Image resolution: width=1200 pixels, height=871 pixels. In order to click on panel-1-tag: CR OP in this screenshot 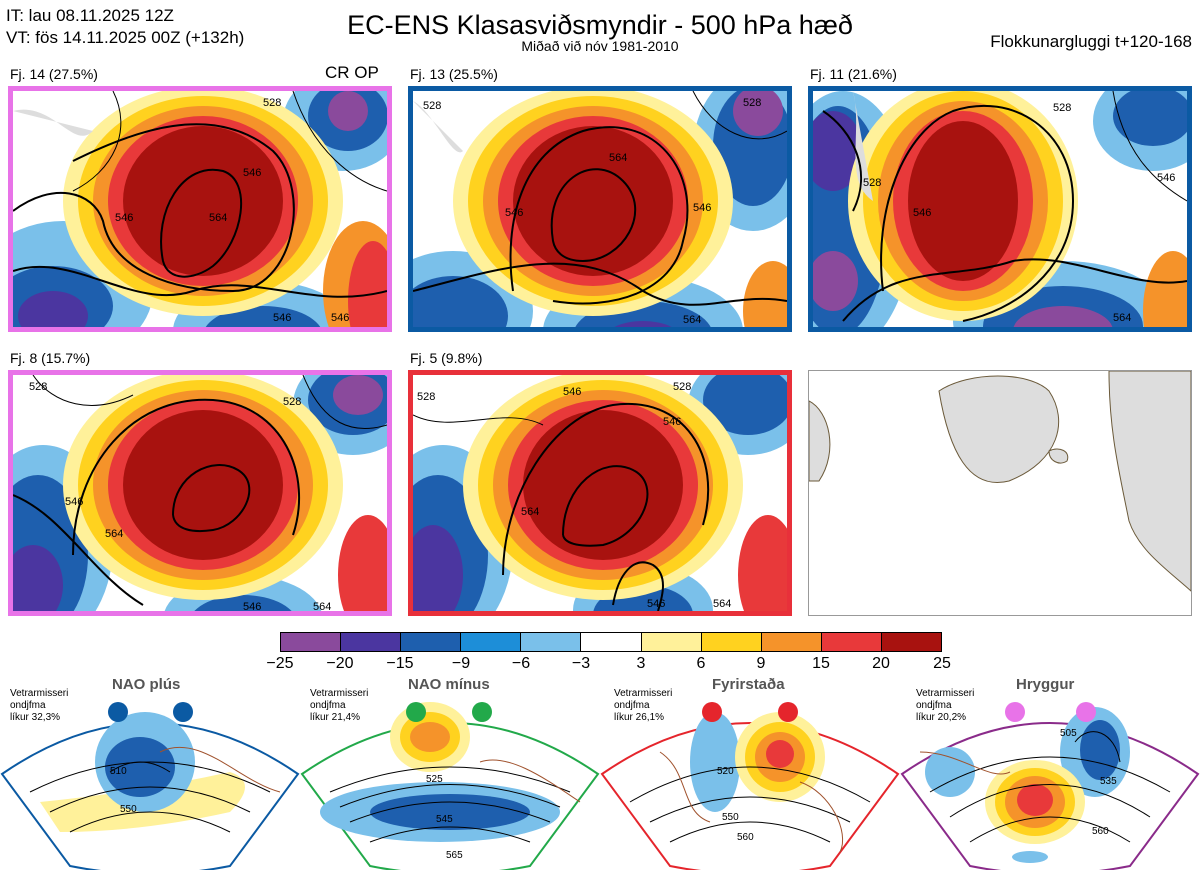, I will do `click(352, 72)`.